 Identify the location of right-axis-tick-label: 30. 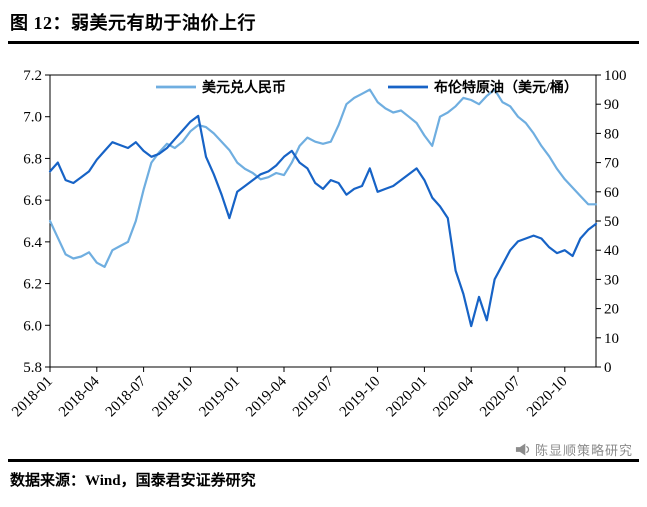
(611, 280).